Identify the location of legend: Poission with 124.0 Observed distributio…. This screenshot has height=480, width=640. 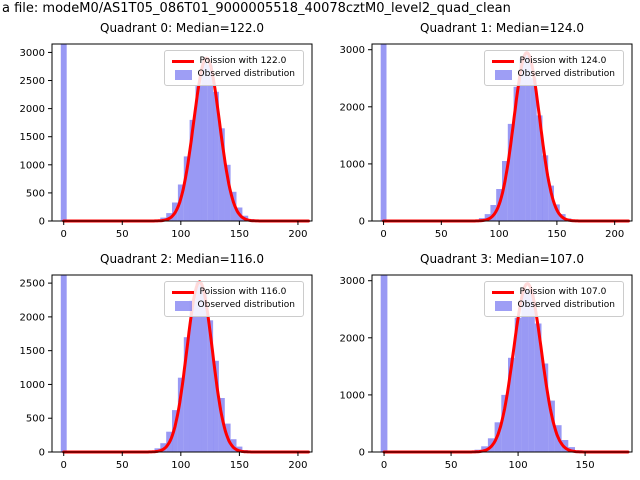
(553, 68).